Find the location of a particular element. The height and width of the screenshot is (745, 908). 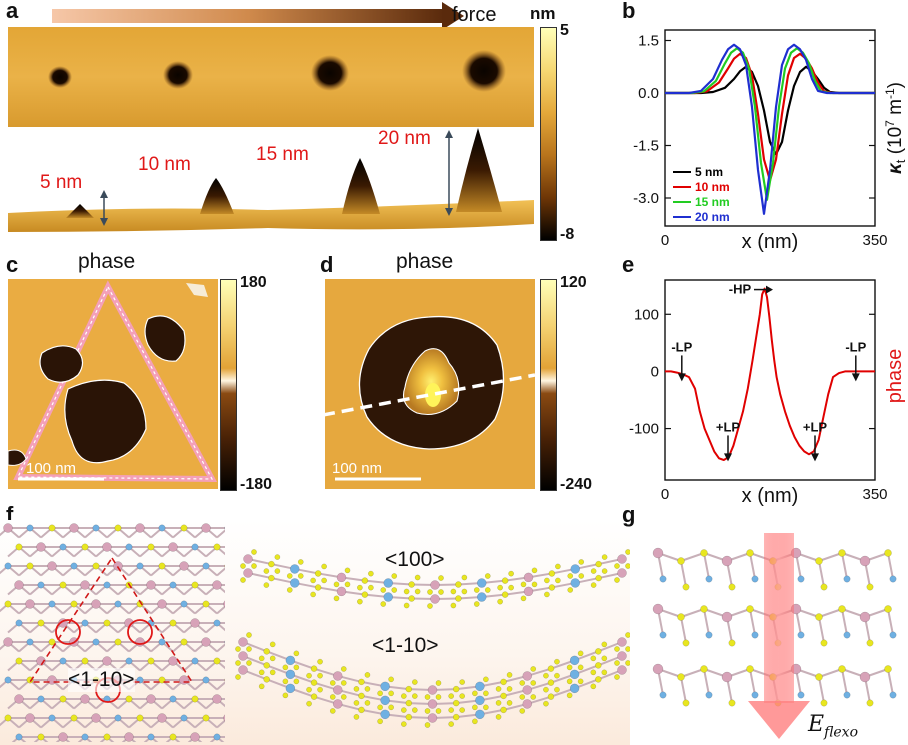

annotation-text: -HP is located at coordinates (740, 289).